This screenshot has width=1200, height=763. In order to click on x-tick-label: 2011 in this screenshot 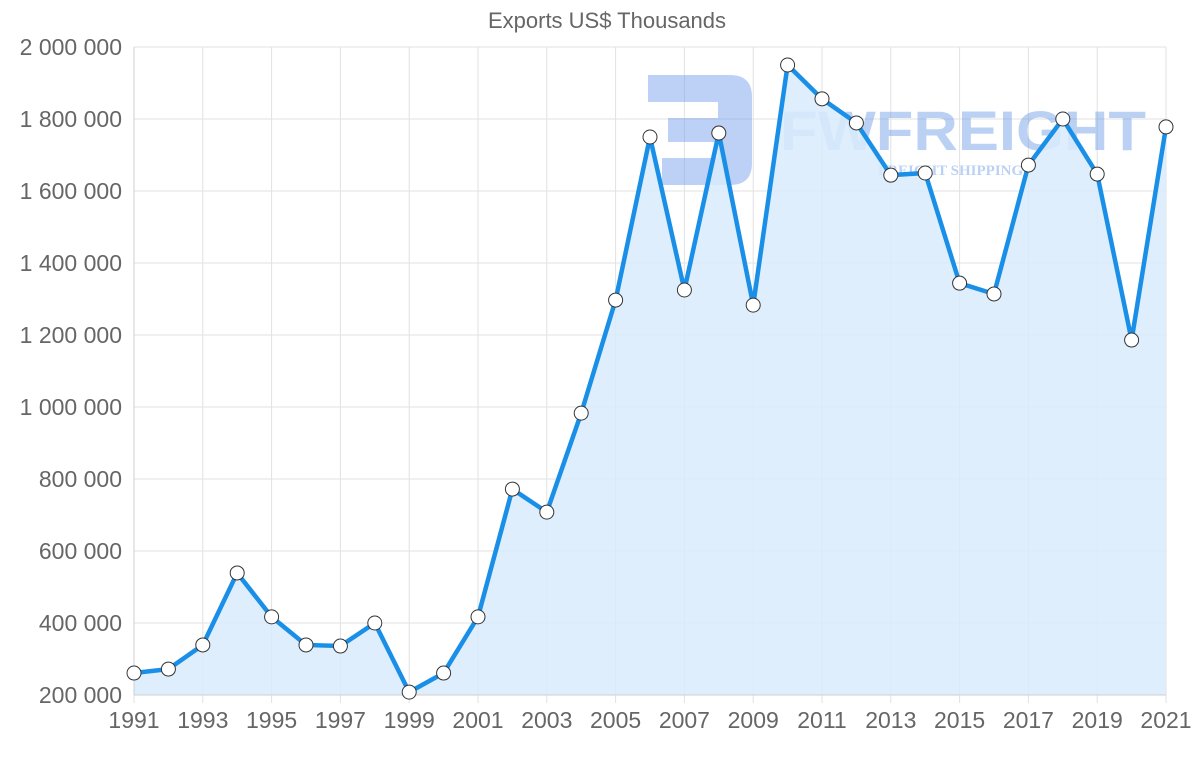, I will do `click(821, 720)`.